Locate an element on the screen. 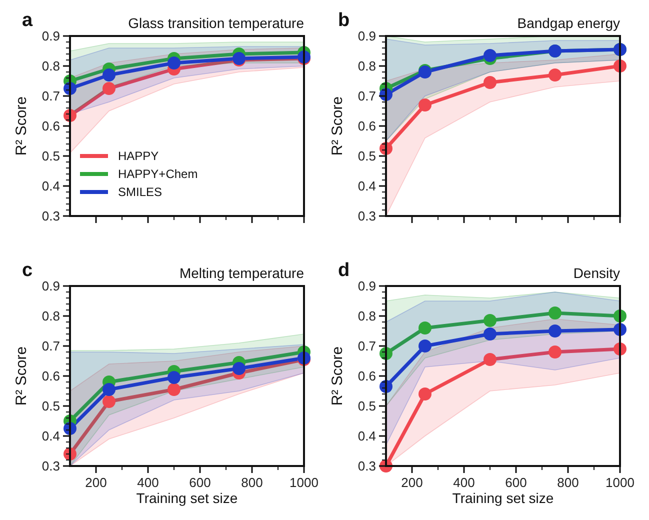 The image size is (649, 520). legend-label: HAPPY is located at coordinates (138, 156).